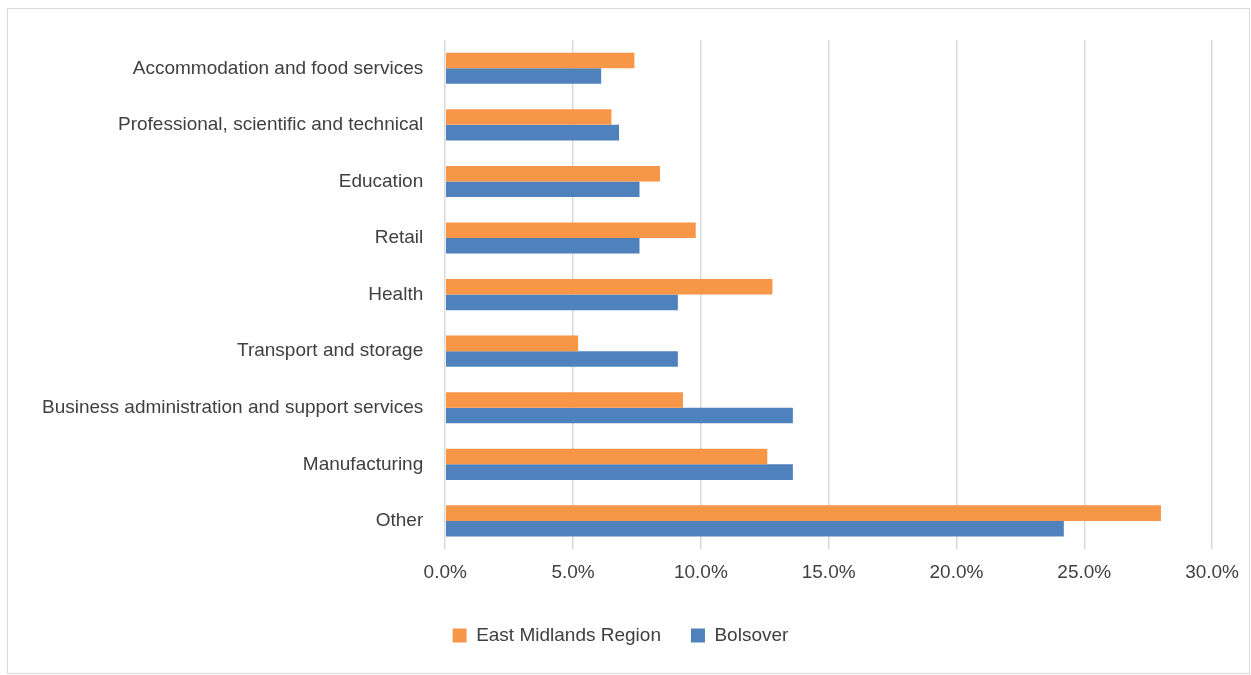  Describe the element at coordinates (381, 180) in the screenshot. I see `y-tick-label: Education` at that location.